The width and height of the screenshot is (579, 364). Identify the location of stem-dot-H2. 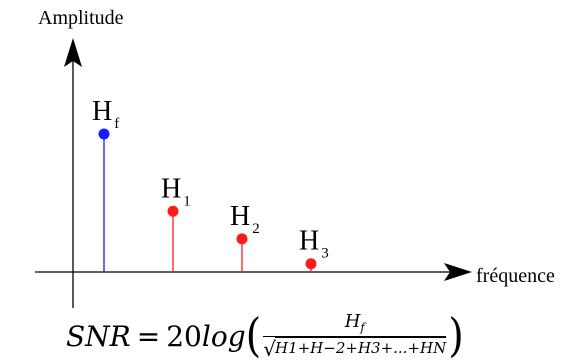
(242, 239).